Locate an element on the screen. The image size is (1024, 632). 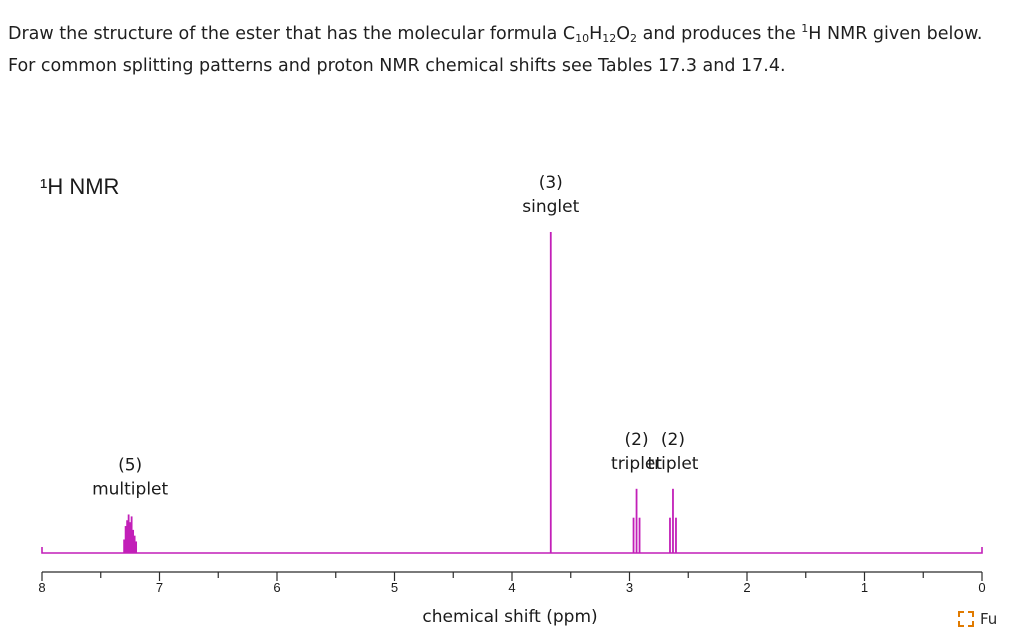
tick-label: 0 is located at coordinates (981, 587).